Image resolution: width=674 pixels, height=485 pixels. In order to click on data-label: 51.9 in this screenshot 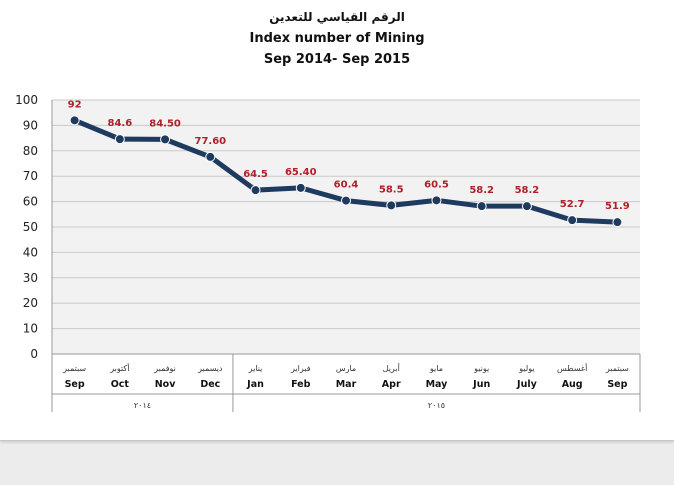, I will do `click(617, 206)`.